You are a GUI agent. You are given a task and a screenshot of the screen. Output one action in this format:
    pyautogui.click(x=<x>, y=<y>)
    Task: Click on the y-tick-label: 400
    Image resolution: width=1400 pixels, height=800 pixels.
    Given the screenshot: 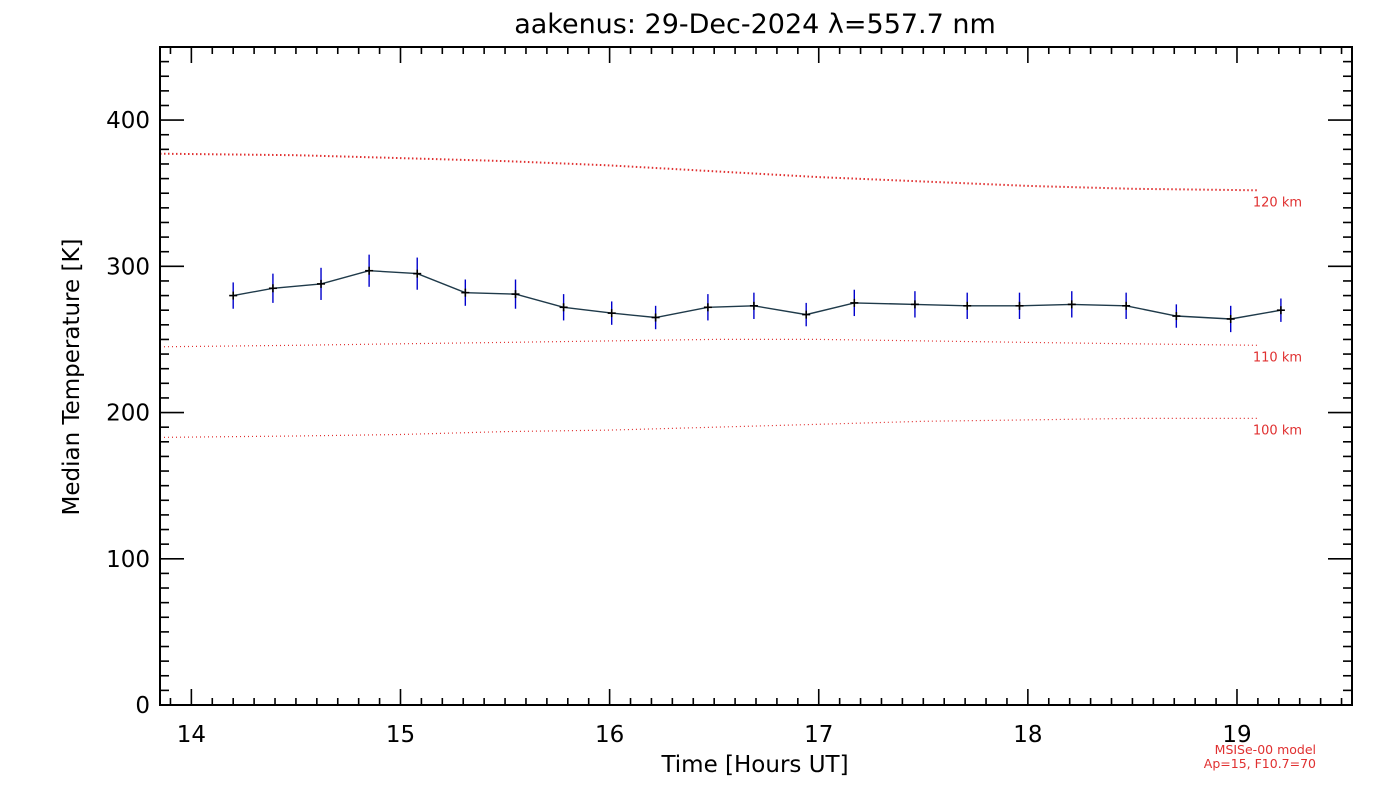 What is the action you would take?
    pyautogui.click(x=128, y=121)
    